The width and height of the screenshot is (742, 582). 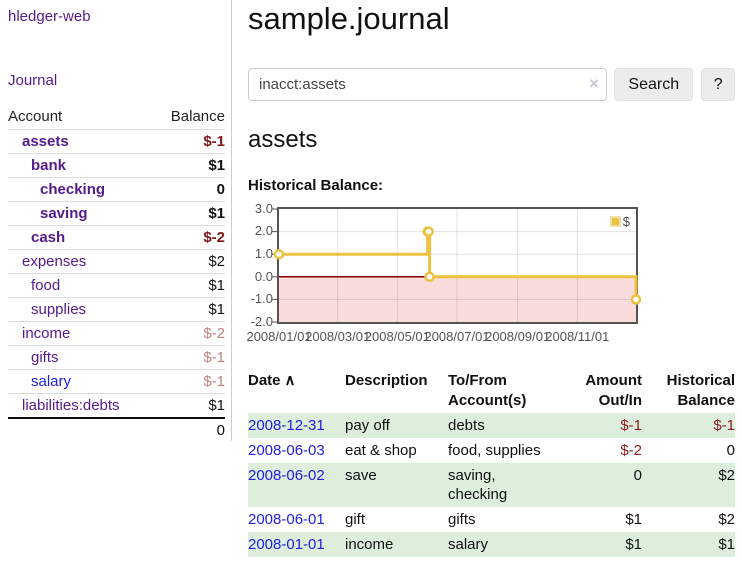 I want to click on txn-description: gift, so click(x=355, y=519).